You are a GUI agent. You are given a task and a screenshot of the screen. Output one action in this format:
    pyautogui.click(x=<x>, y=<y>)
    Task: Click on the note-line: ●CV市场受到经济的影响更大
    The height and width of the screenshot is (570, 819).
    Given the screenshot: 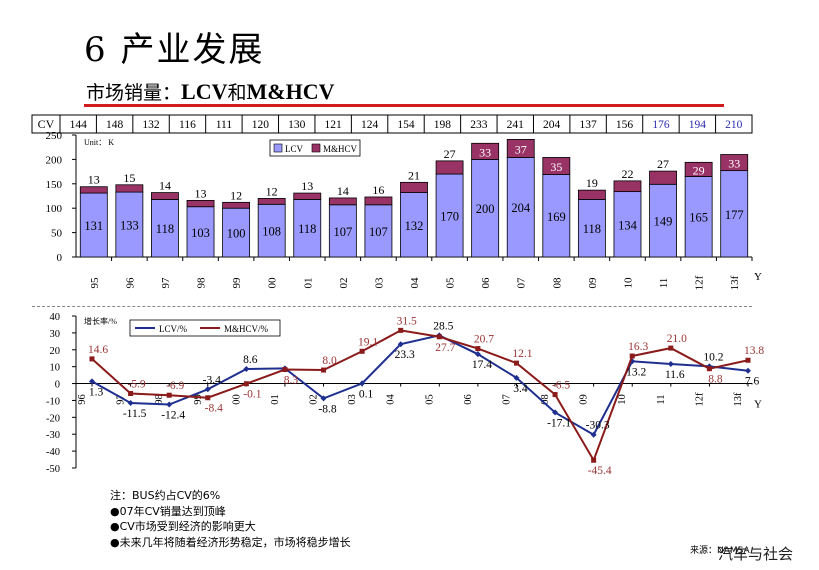 What is the action you would take?
    pyautogui.click(x=183, y=526)
    